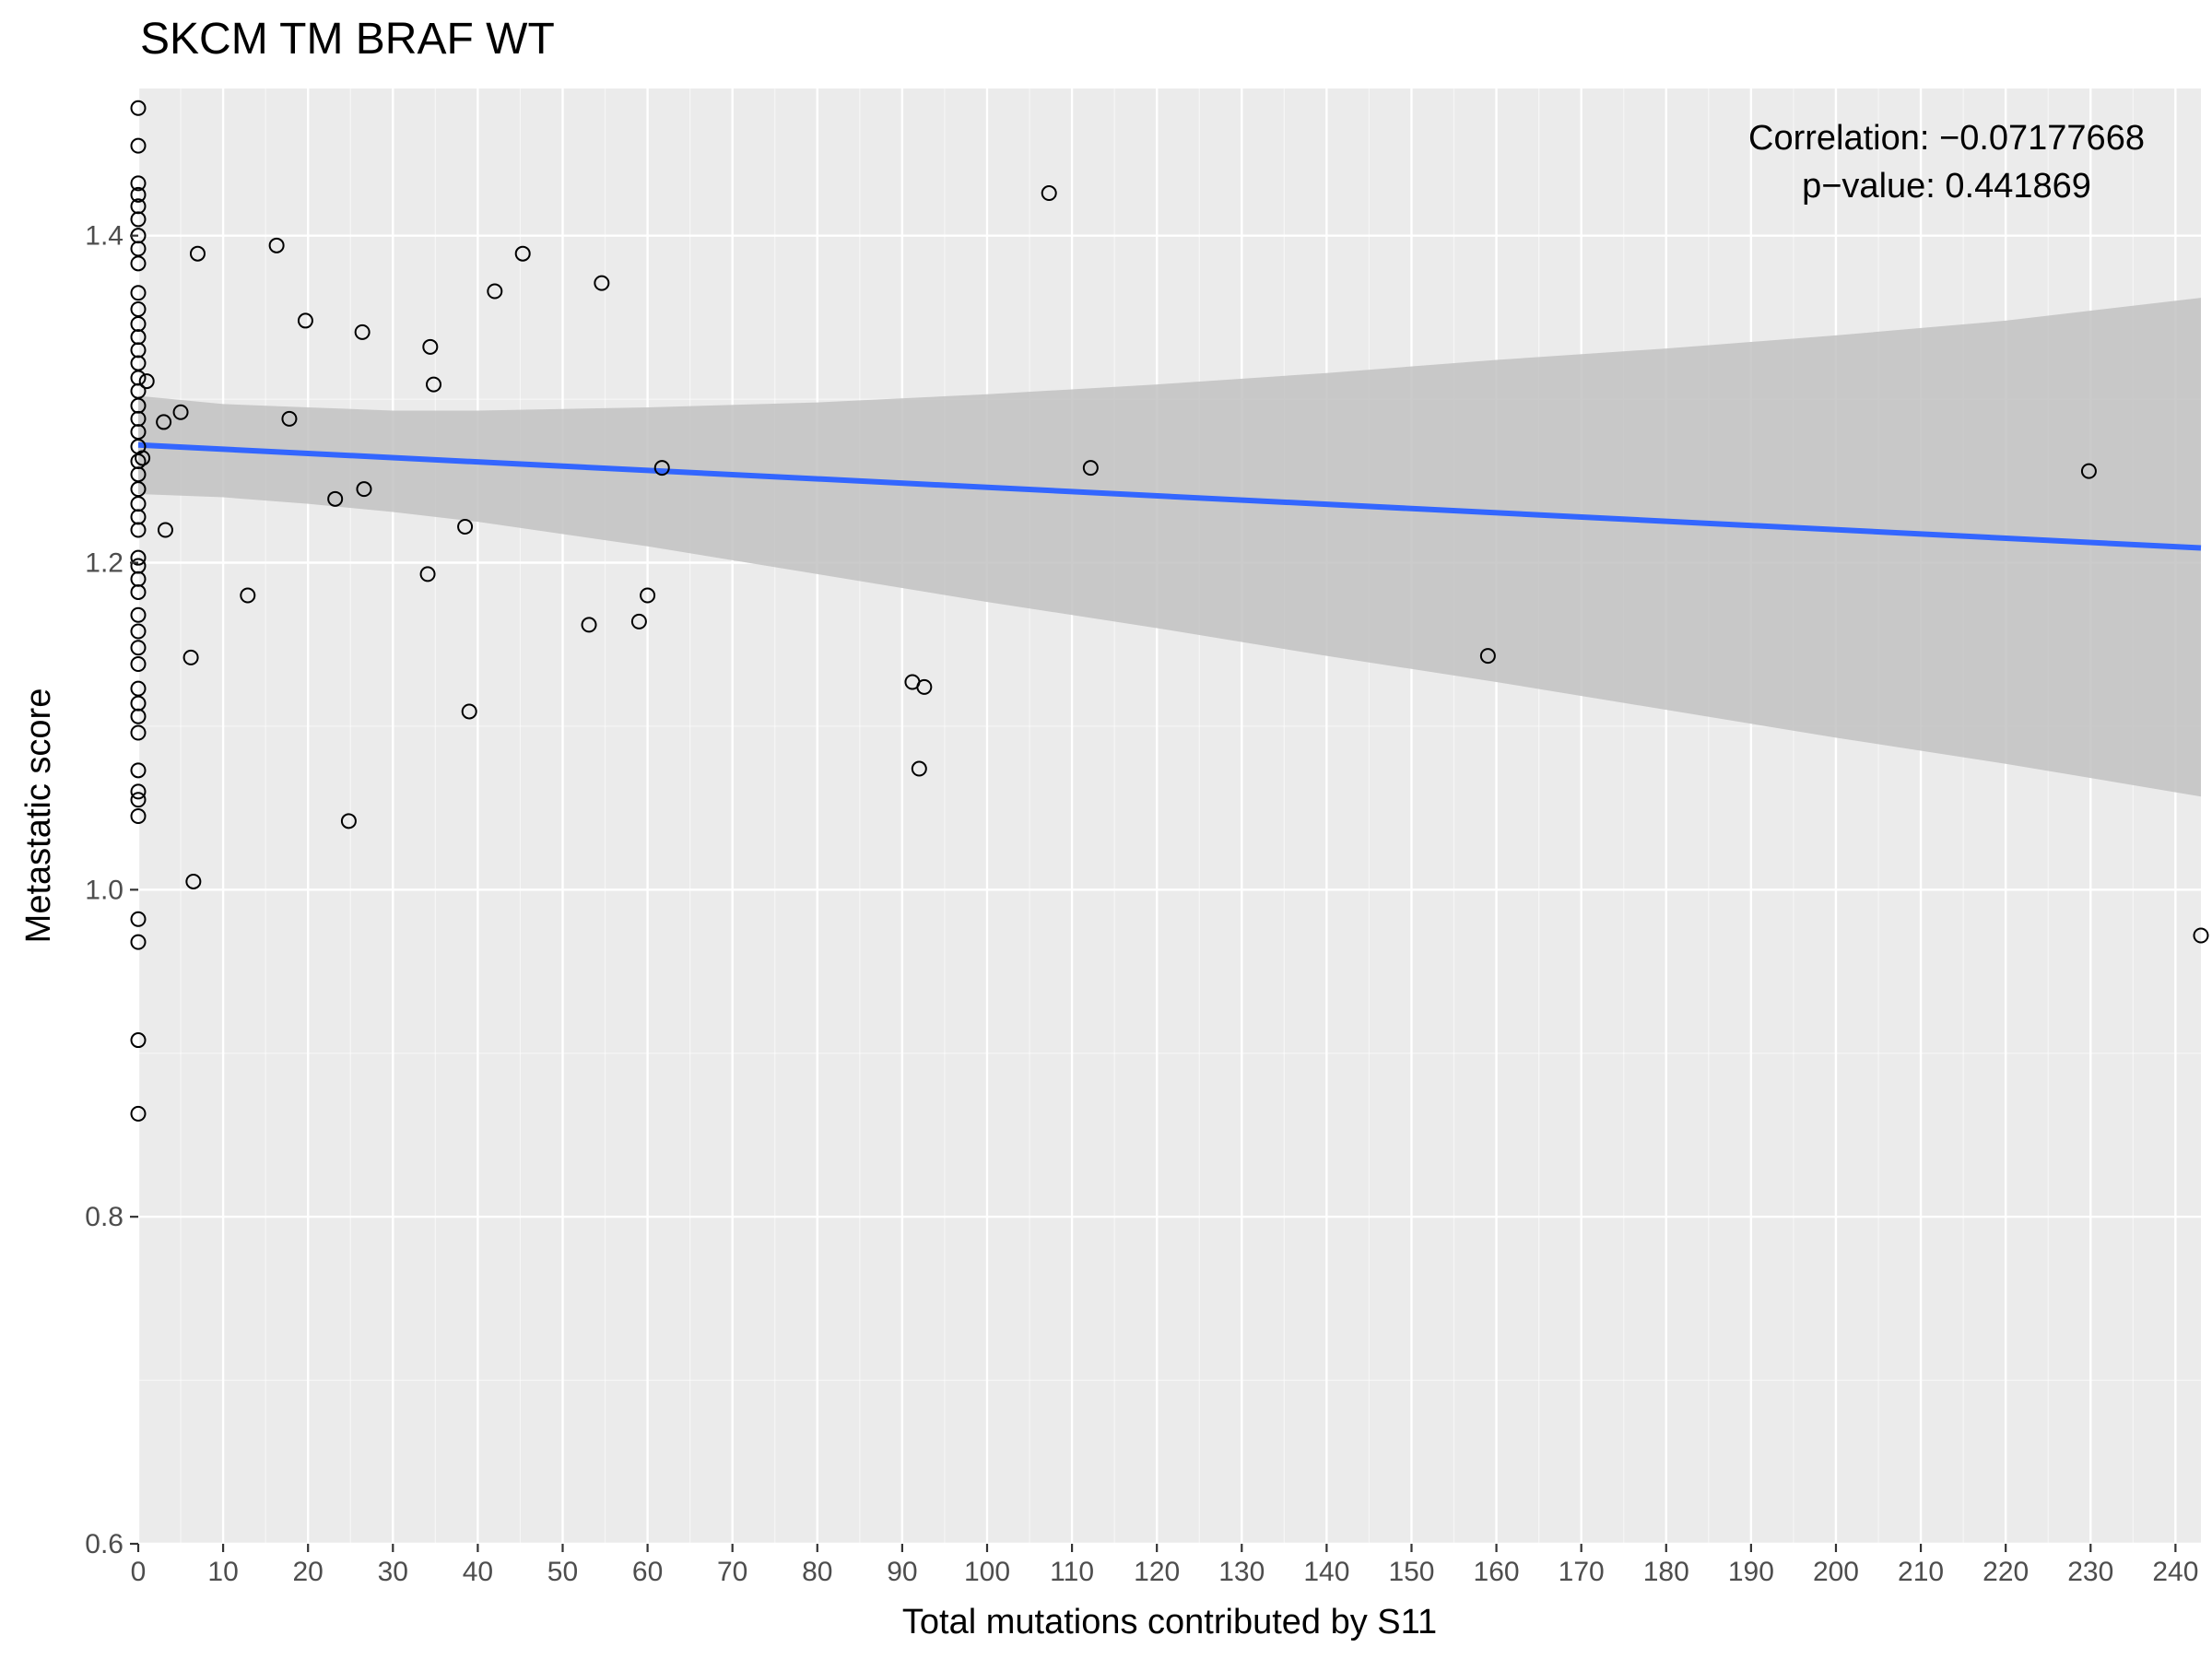  I want to click on y-axis: 0.6 0.8 1.0 1.2 1.4, so click(111, 890).